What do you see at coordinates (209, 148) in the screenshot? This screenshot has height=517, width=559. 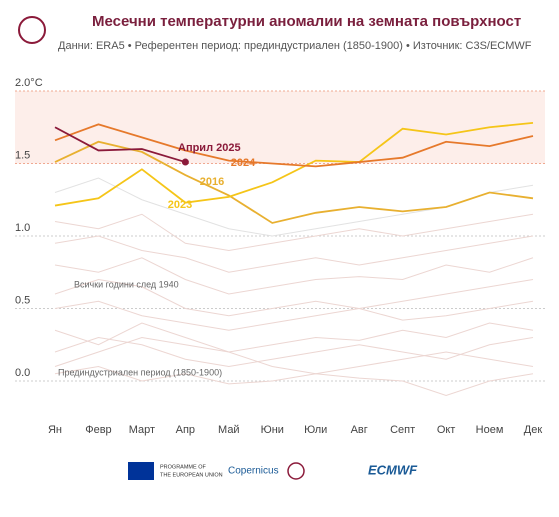 I see `series-label: Април 2025` at bounding box center [209, 148].